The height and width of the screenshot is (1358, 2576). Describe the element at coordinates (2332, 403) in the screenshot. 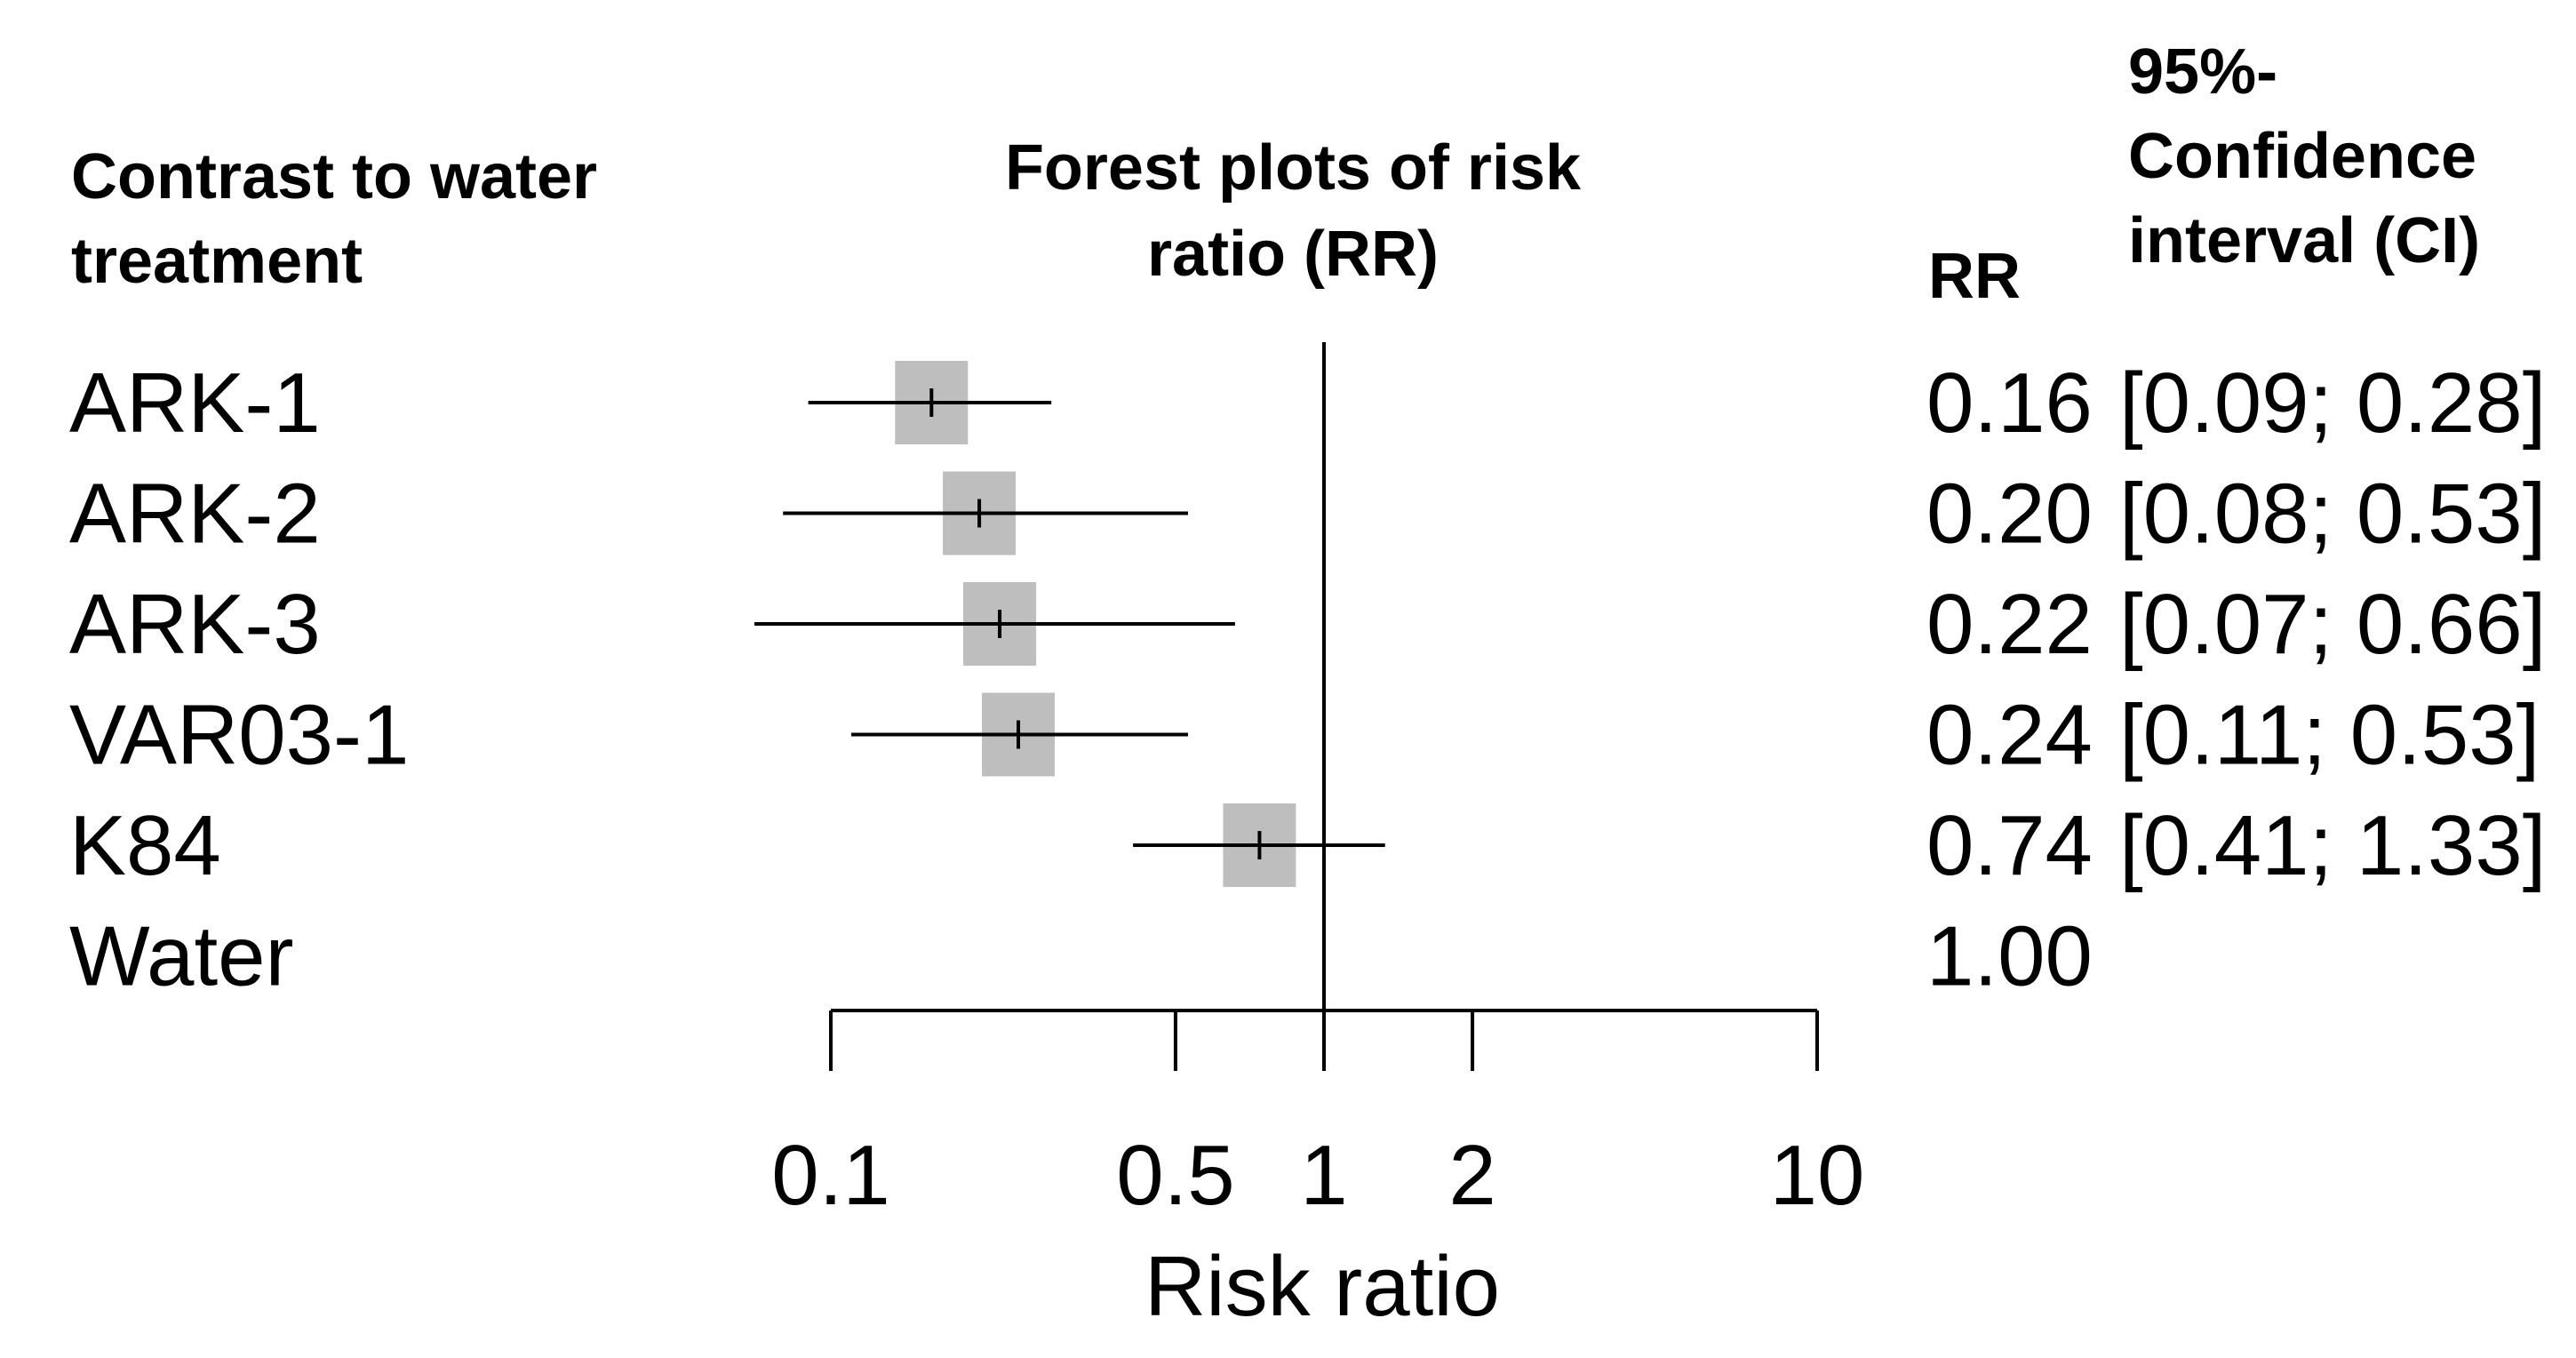

I see `ci-value: [0.09; 0.28]` at that location.